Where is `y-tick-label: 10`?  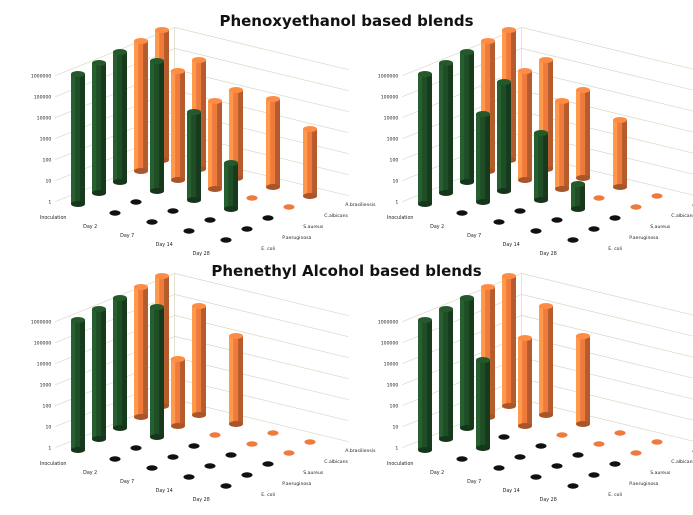 y-tick-label: 10 is located at coordinates (395, 428).